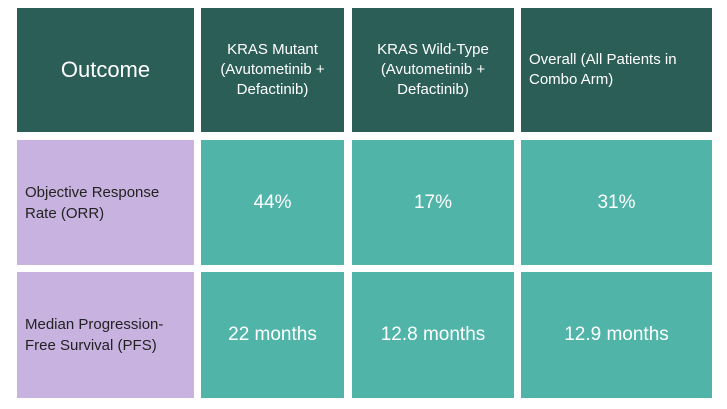 The width and height of the screenshot is (727, 409). What do you see at coordinates (105, 70) in the screenshot?
I see `header-cell: Outcome` at bounding box center [105, 70].